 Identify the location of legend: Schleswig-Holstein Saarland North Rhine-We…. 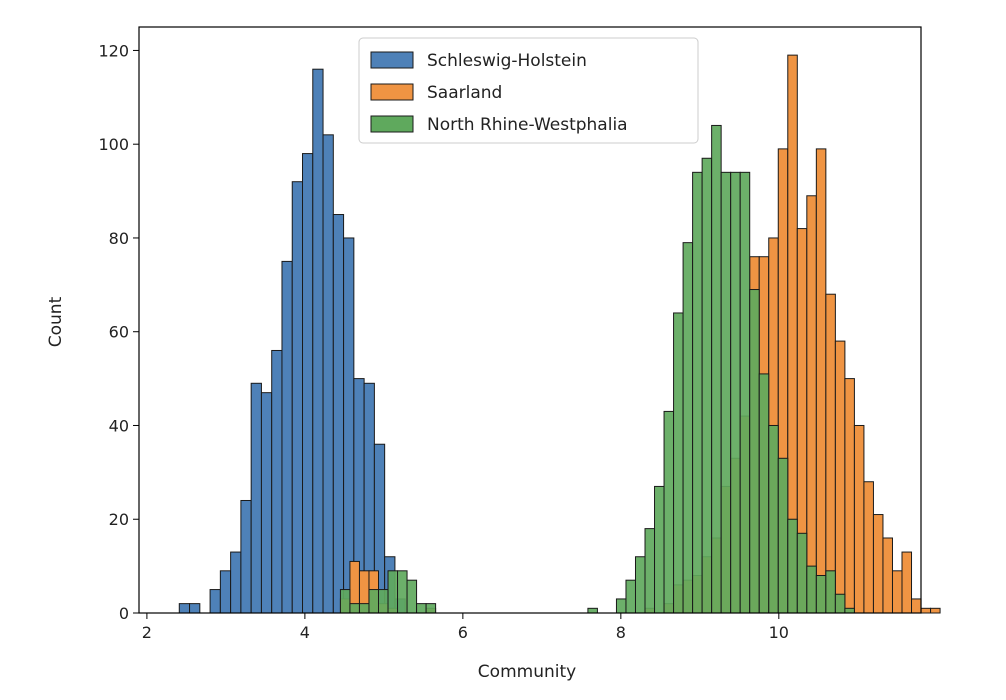
(528, 90).